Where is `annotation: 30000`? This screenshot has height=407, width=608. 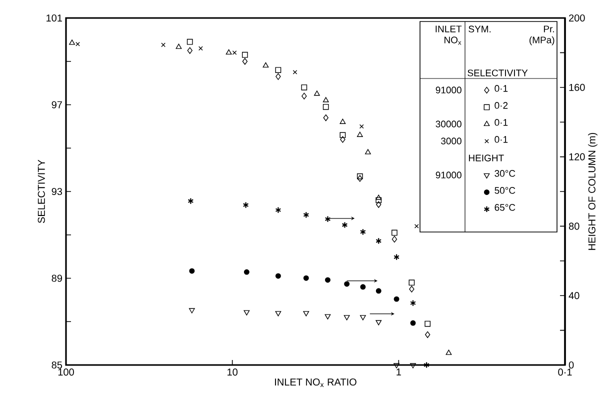
annotation: 30000 is located at coordinates (449, 124).